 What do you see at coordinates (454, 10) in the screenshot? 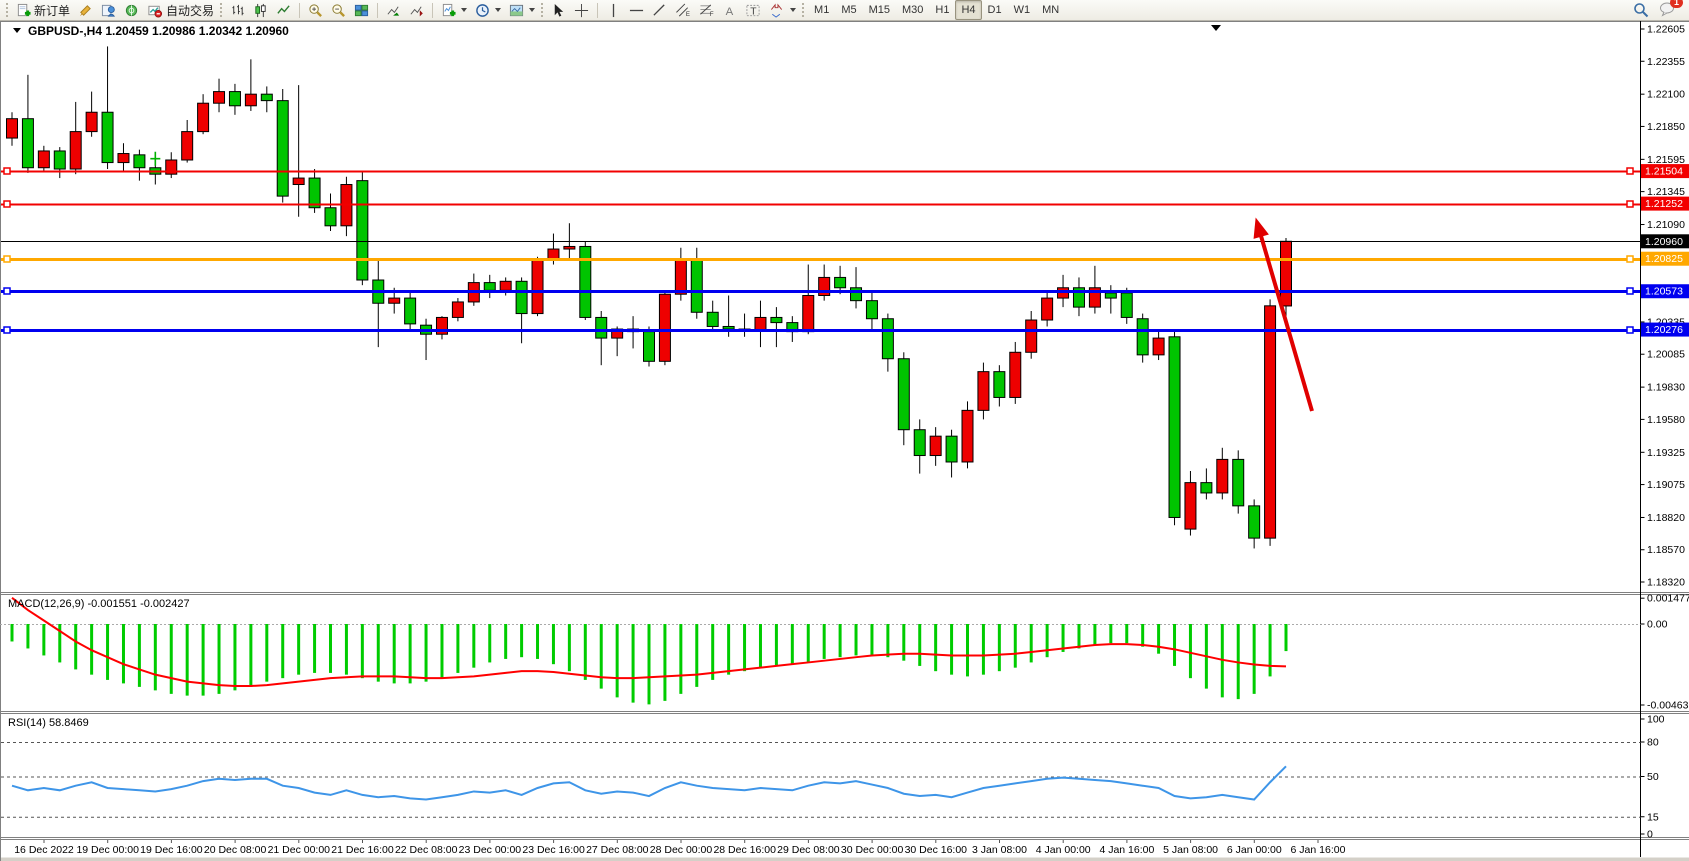
I see `indicators-button` at bounding box center [454, 10].